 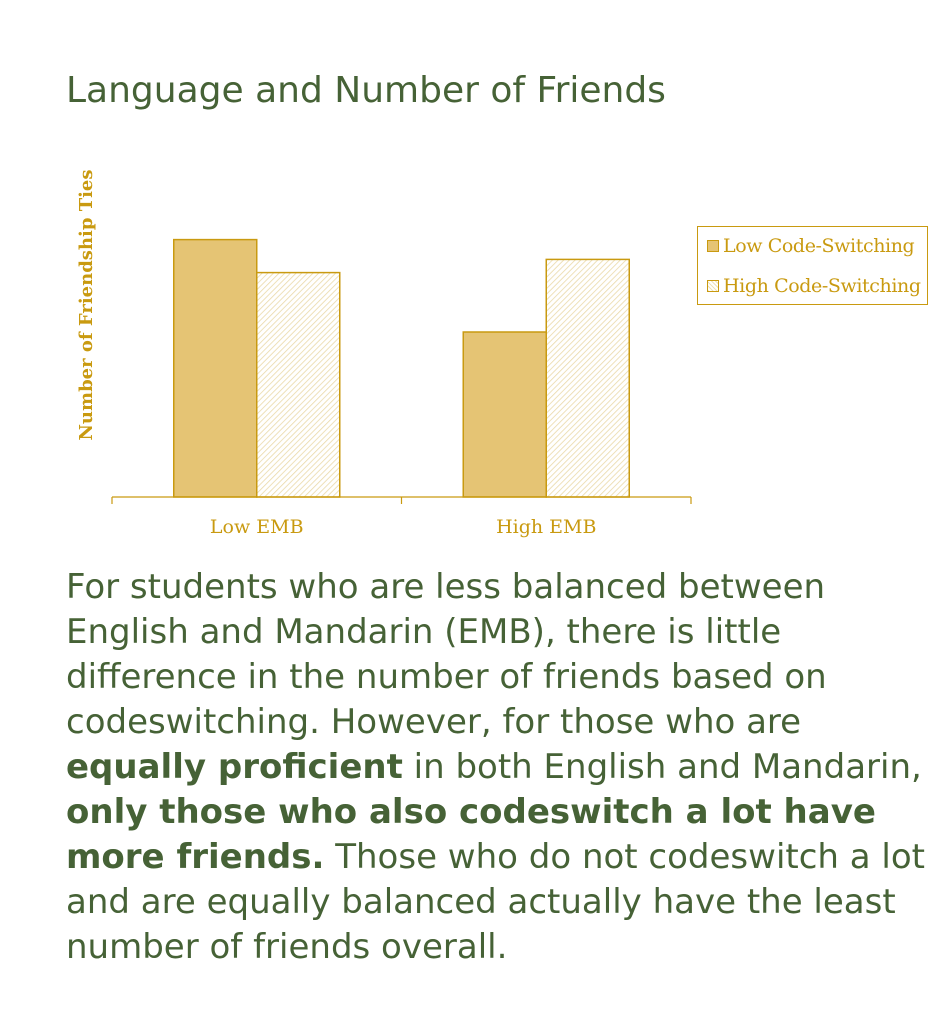 I want to click on bar-low-code-switching-high-emb, so click(x=504, y=414).